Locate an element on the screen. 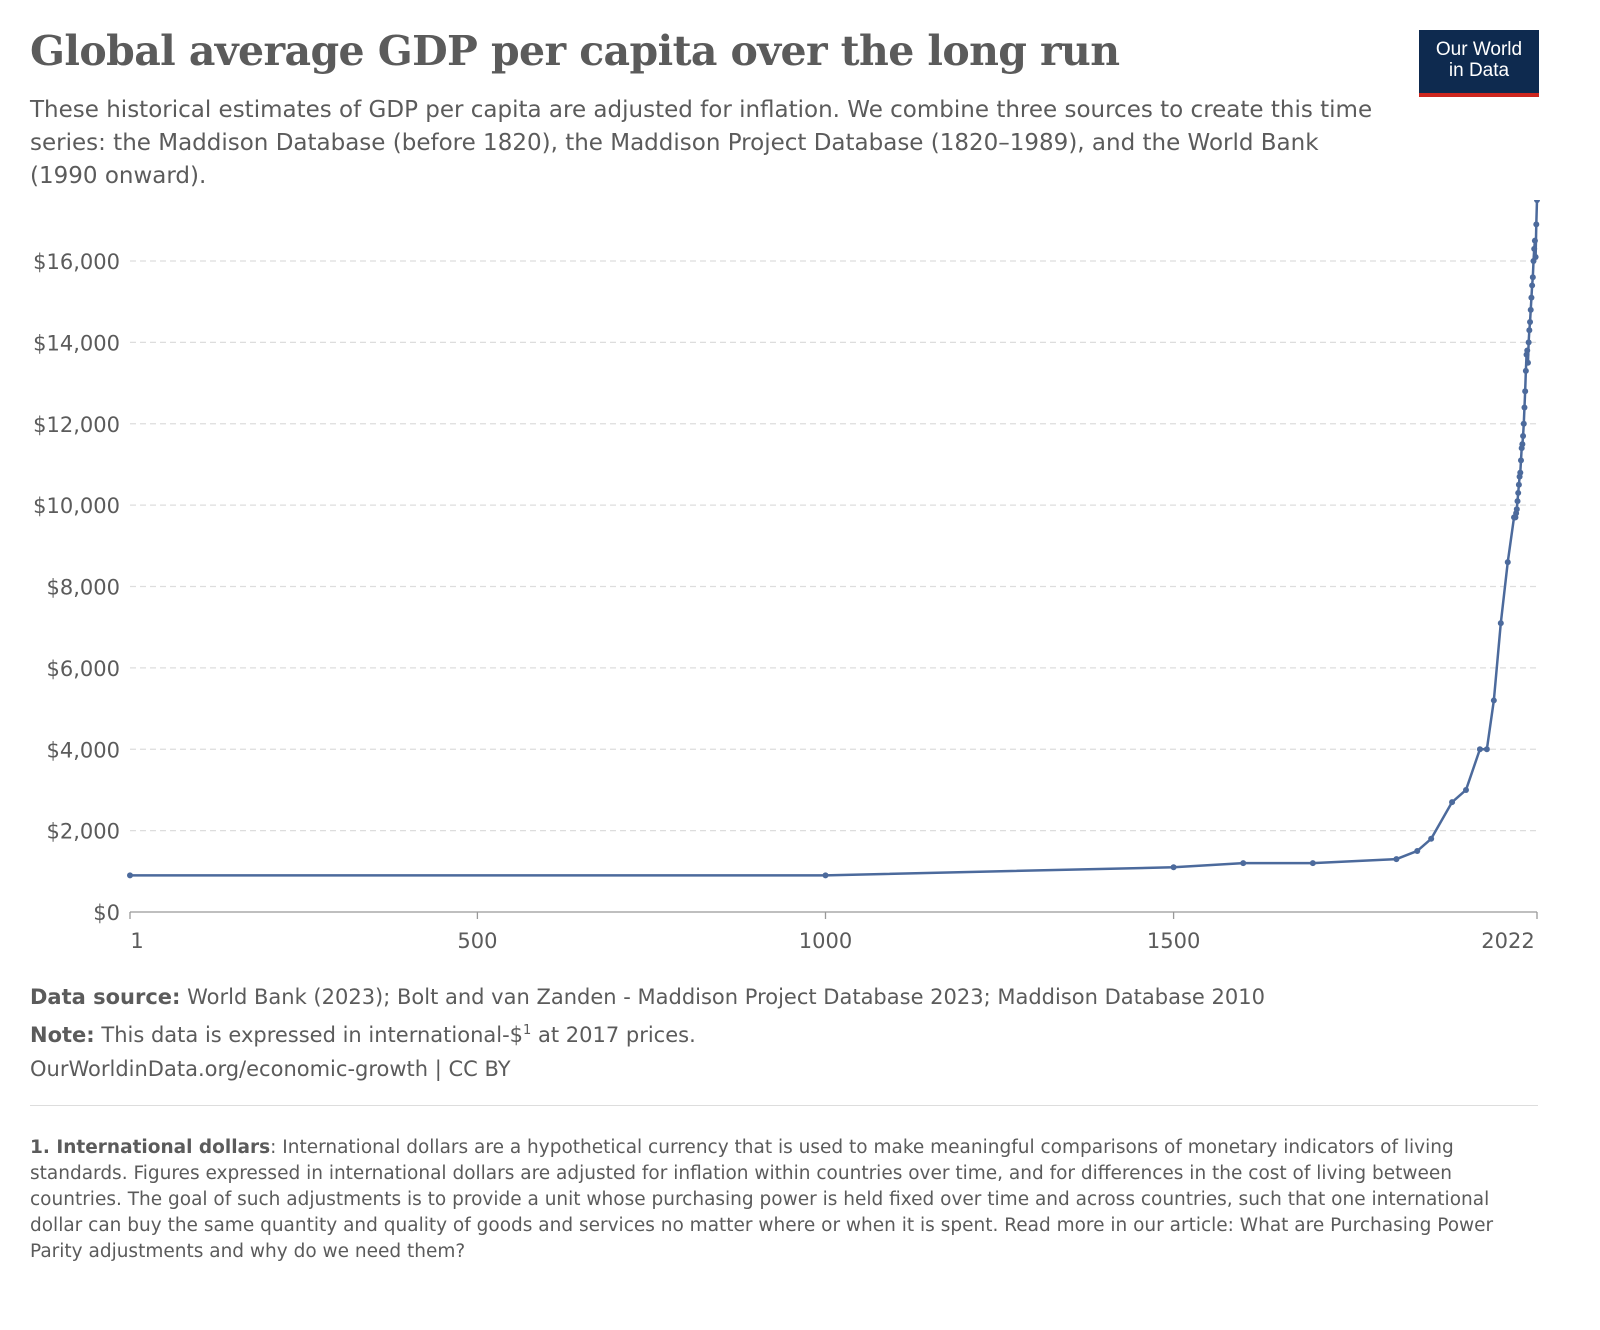 The width and height of the screenshot is (1600, 1330). note-label: Note: is located at coordinates (62, 1035).